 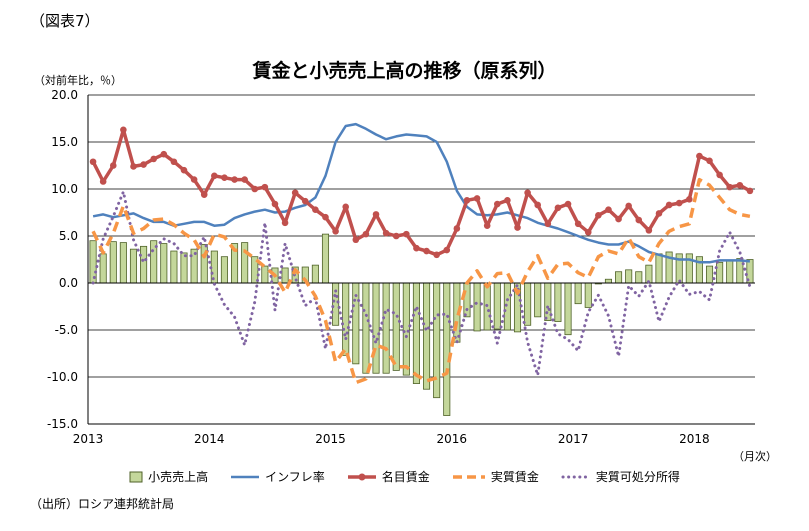 What do you see at coordinates (65, 21) in the screenshot?
I see `figure-label: （図表7）` at bounding box center [65, 21].